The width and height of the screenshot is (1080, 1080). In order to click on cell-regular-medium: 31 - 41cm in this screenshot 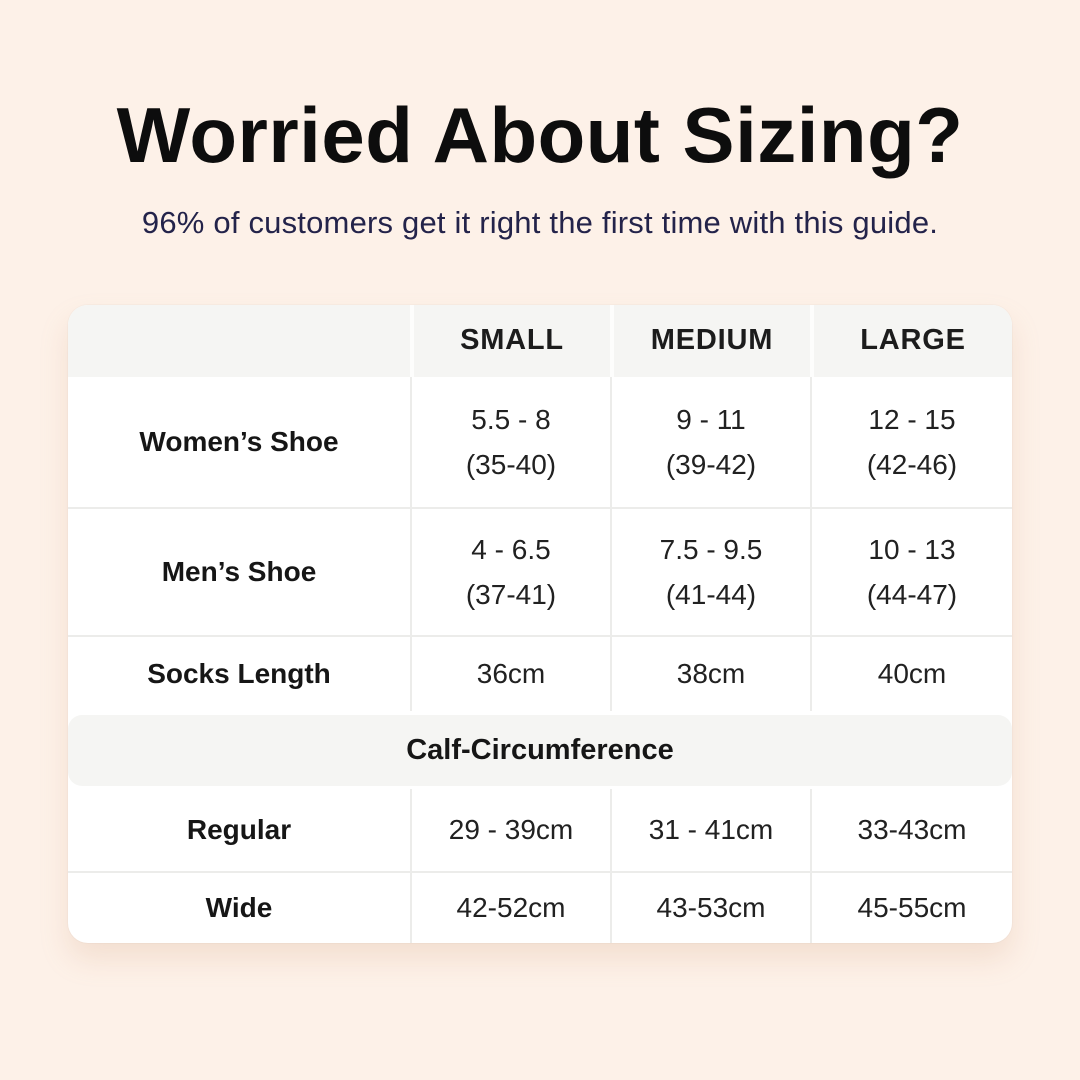, I will do `click(710, 829)`.